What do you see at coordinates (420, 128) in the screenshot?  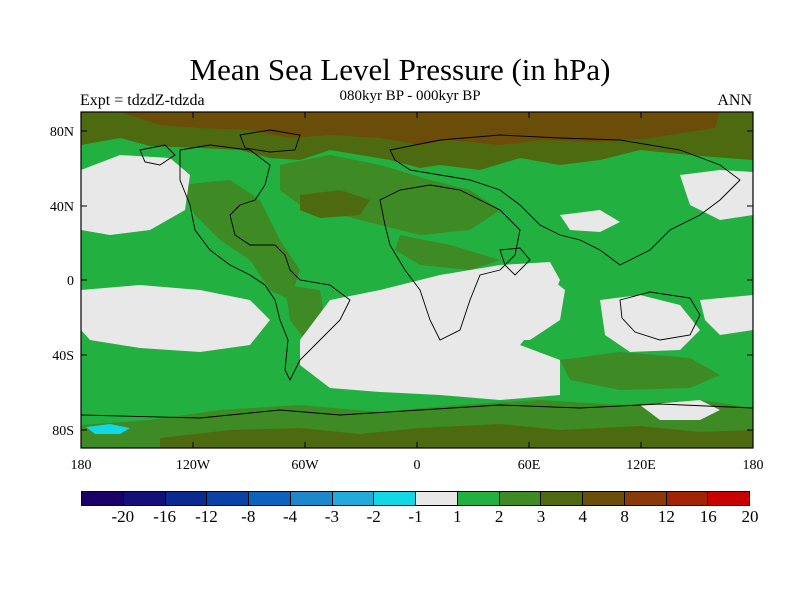 I see `arctic-core` at bounding box center [420, 128].